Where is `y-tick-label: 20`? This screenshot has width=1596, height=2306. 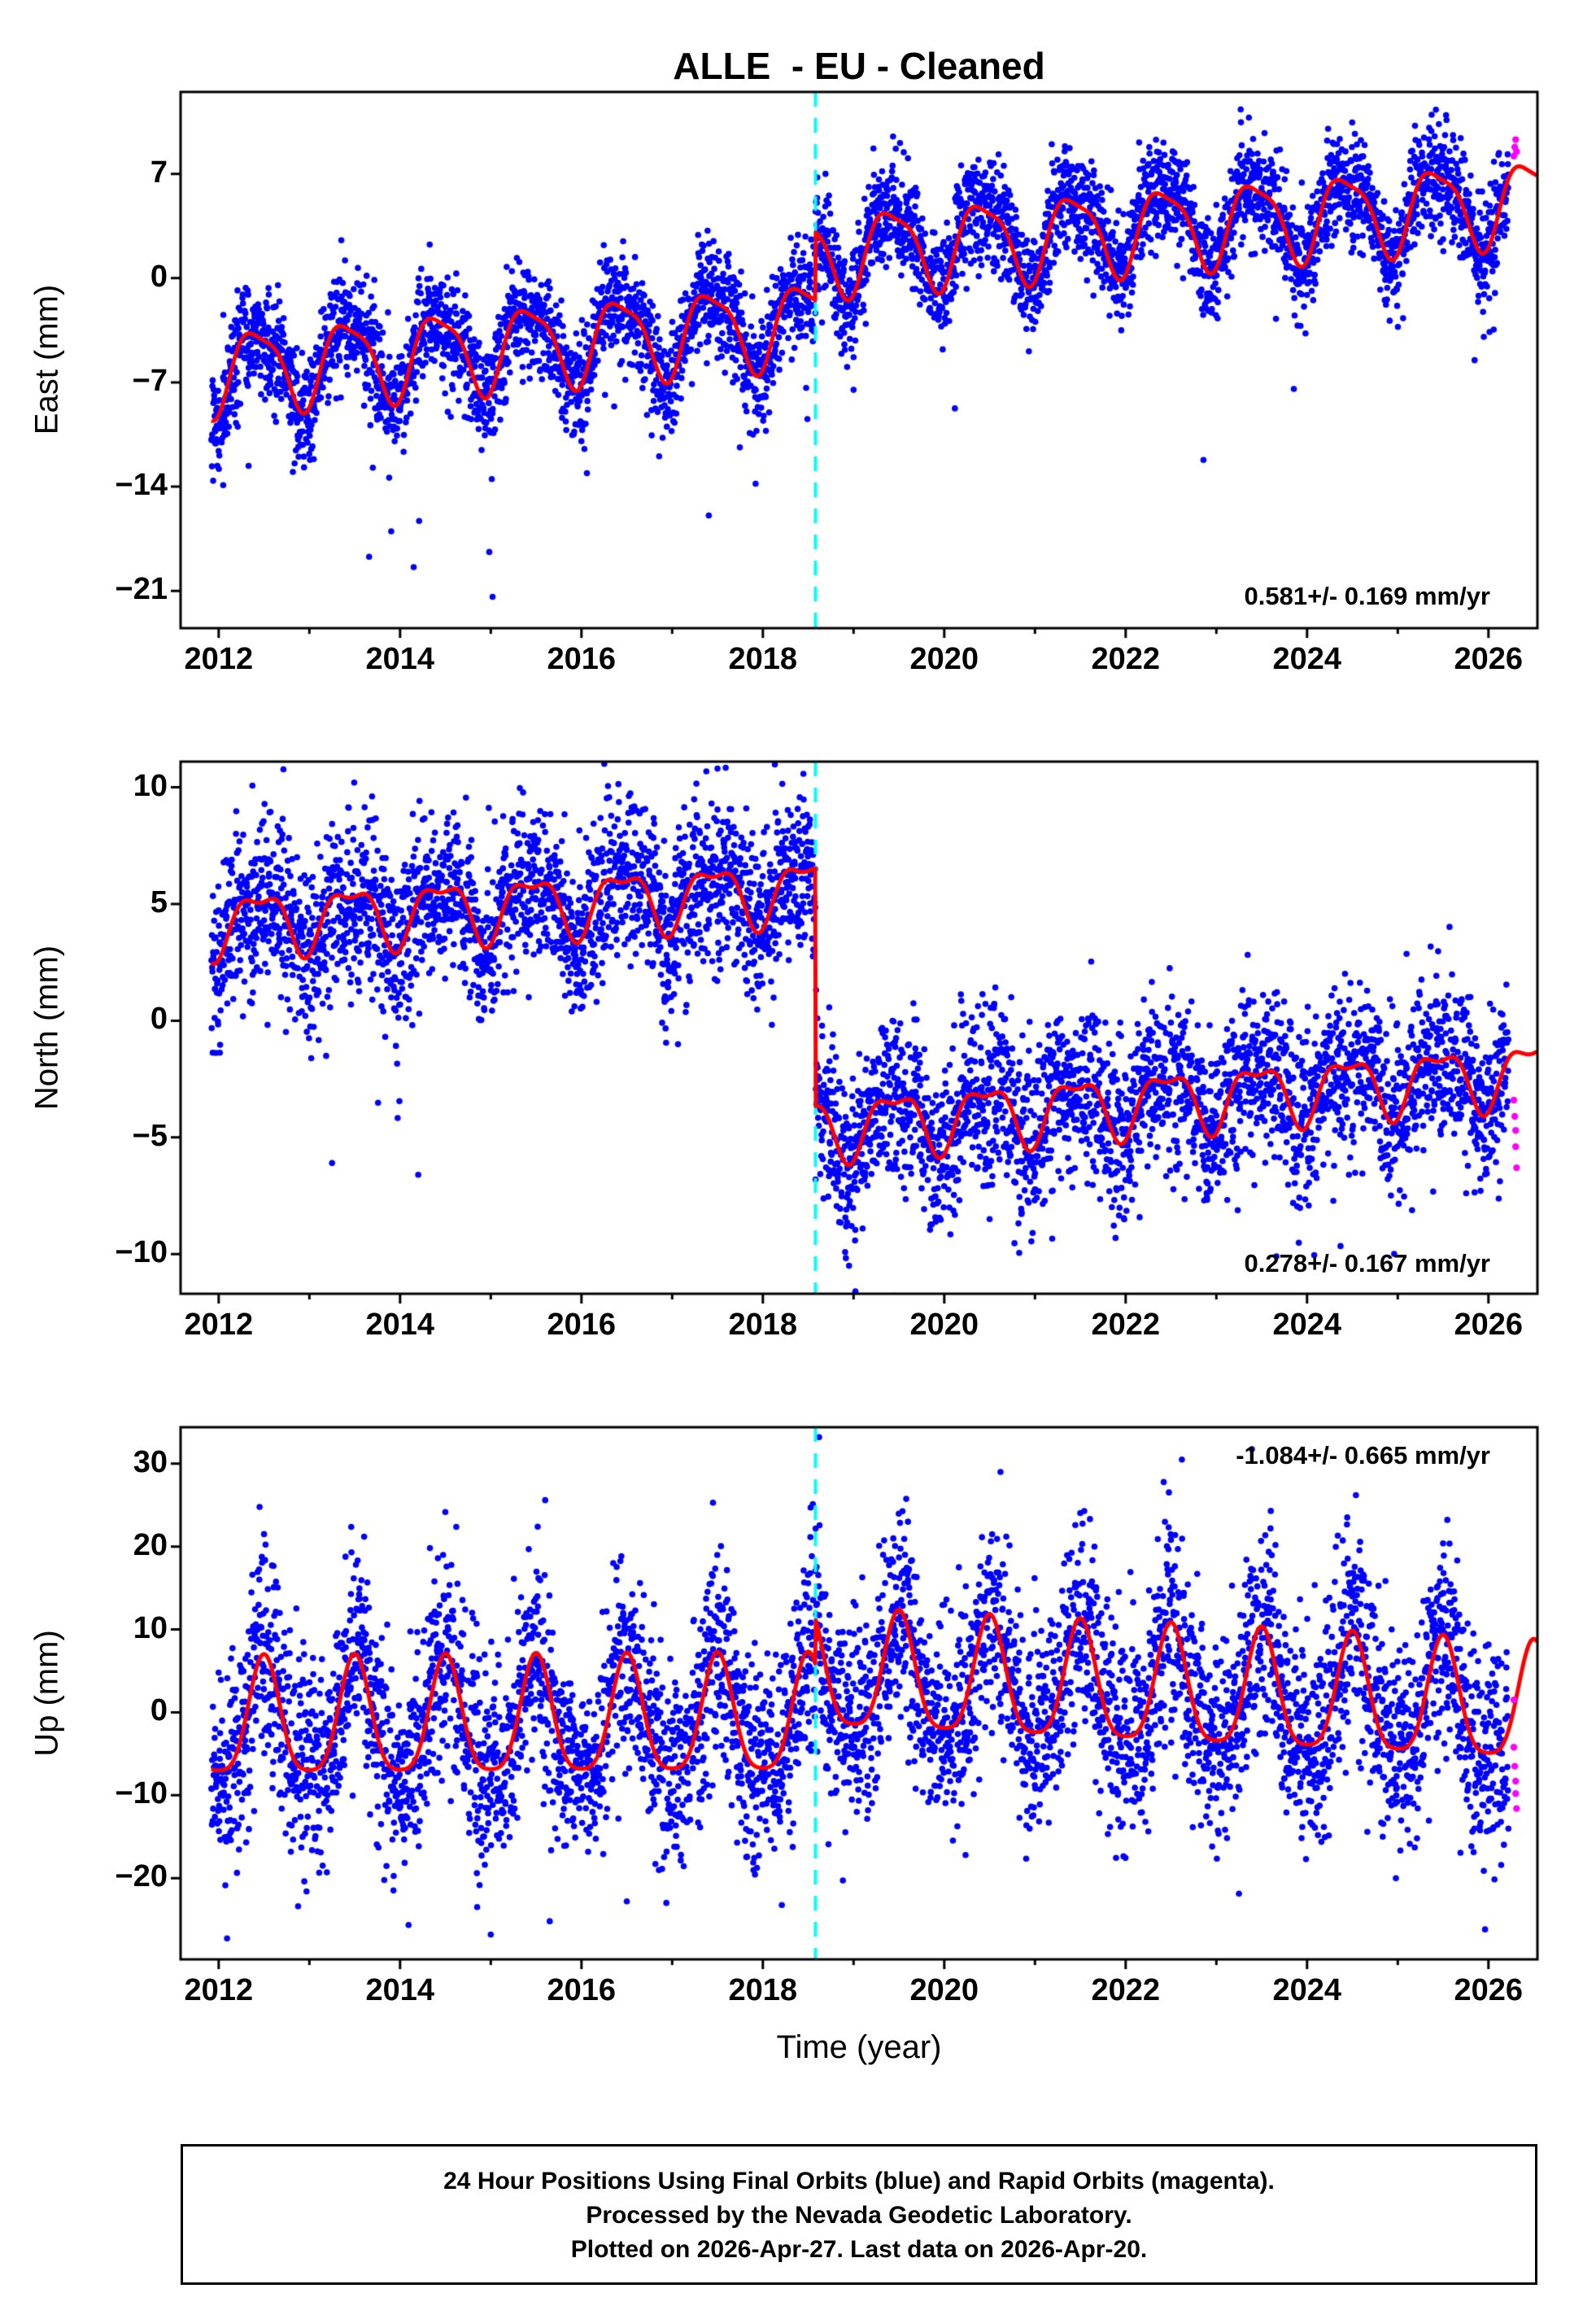 y-tick-label: 20 is located at coordinates (150, 1544).